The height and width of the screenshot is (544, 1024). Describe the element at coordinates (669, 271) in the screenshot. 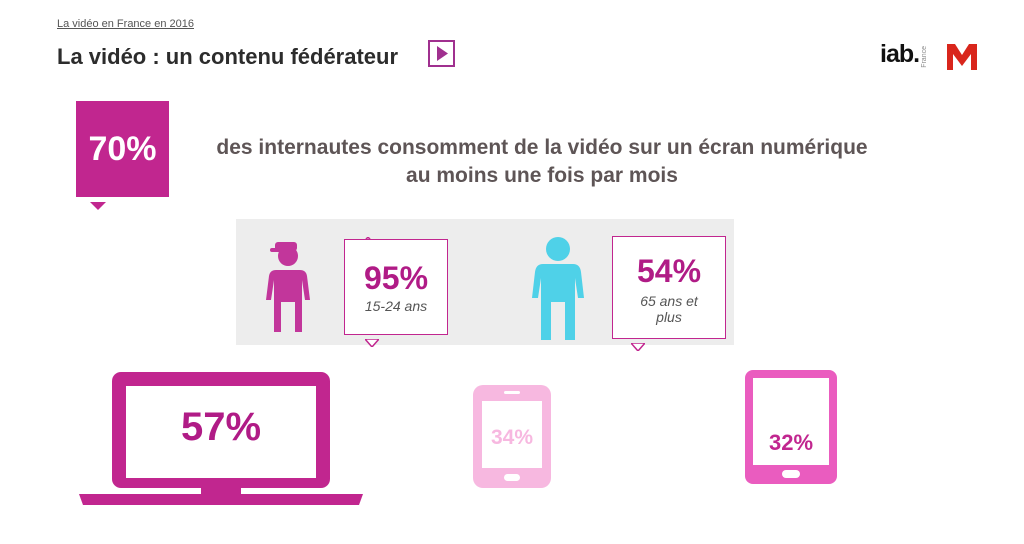

I see `senior-percent: 54%` at that location.